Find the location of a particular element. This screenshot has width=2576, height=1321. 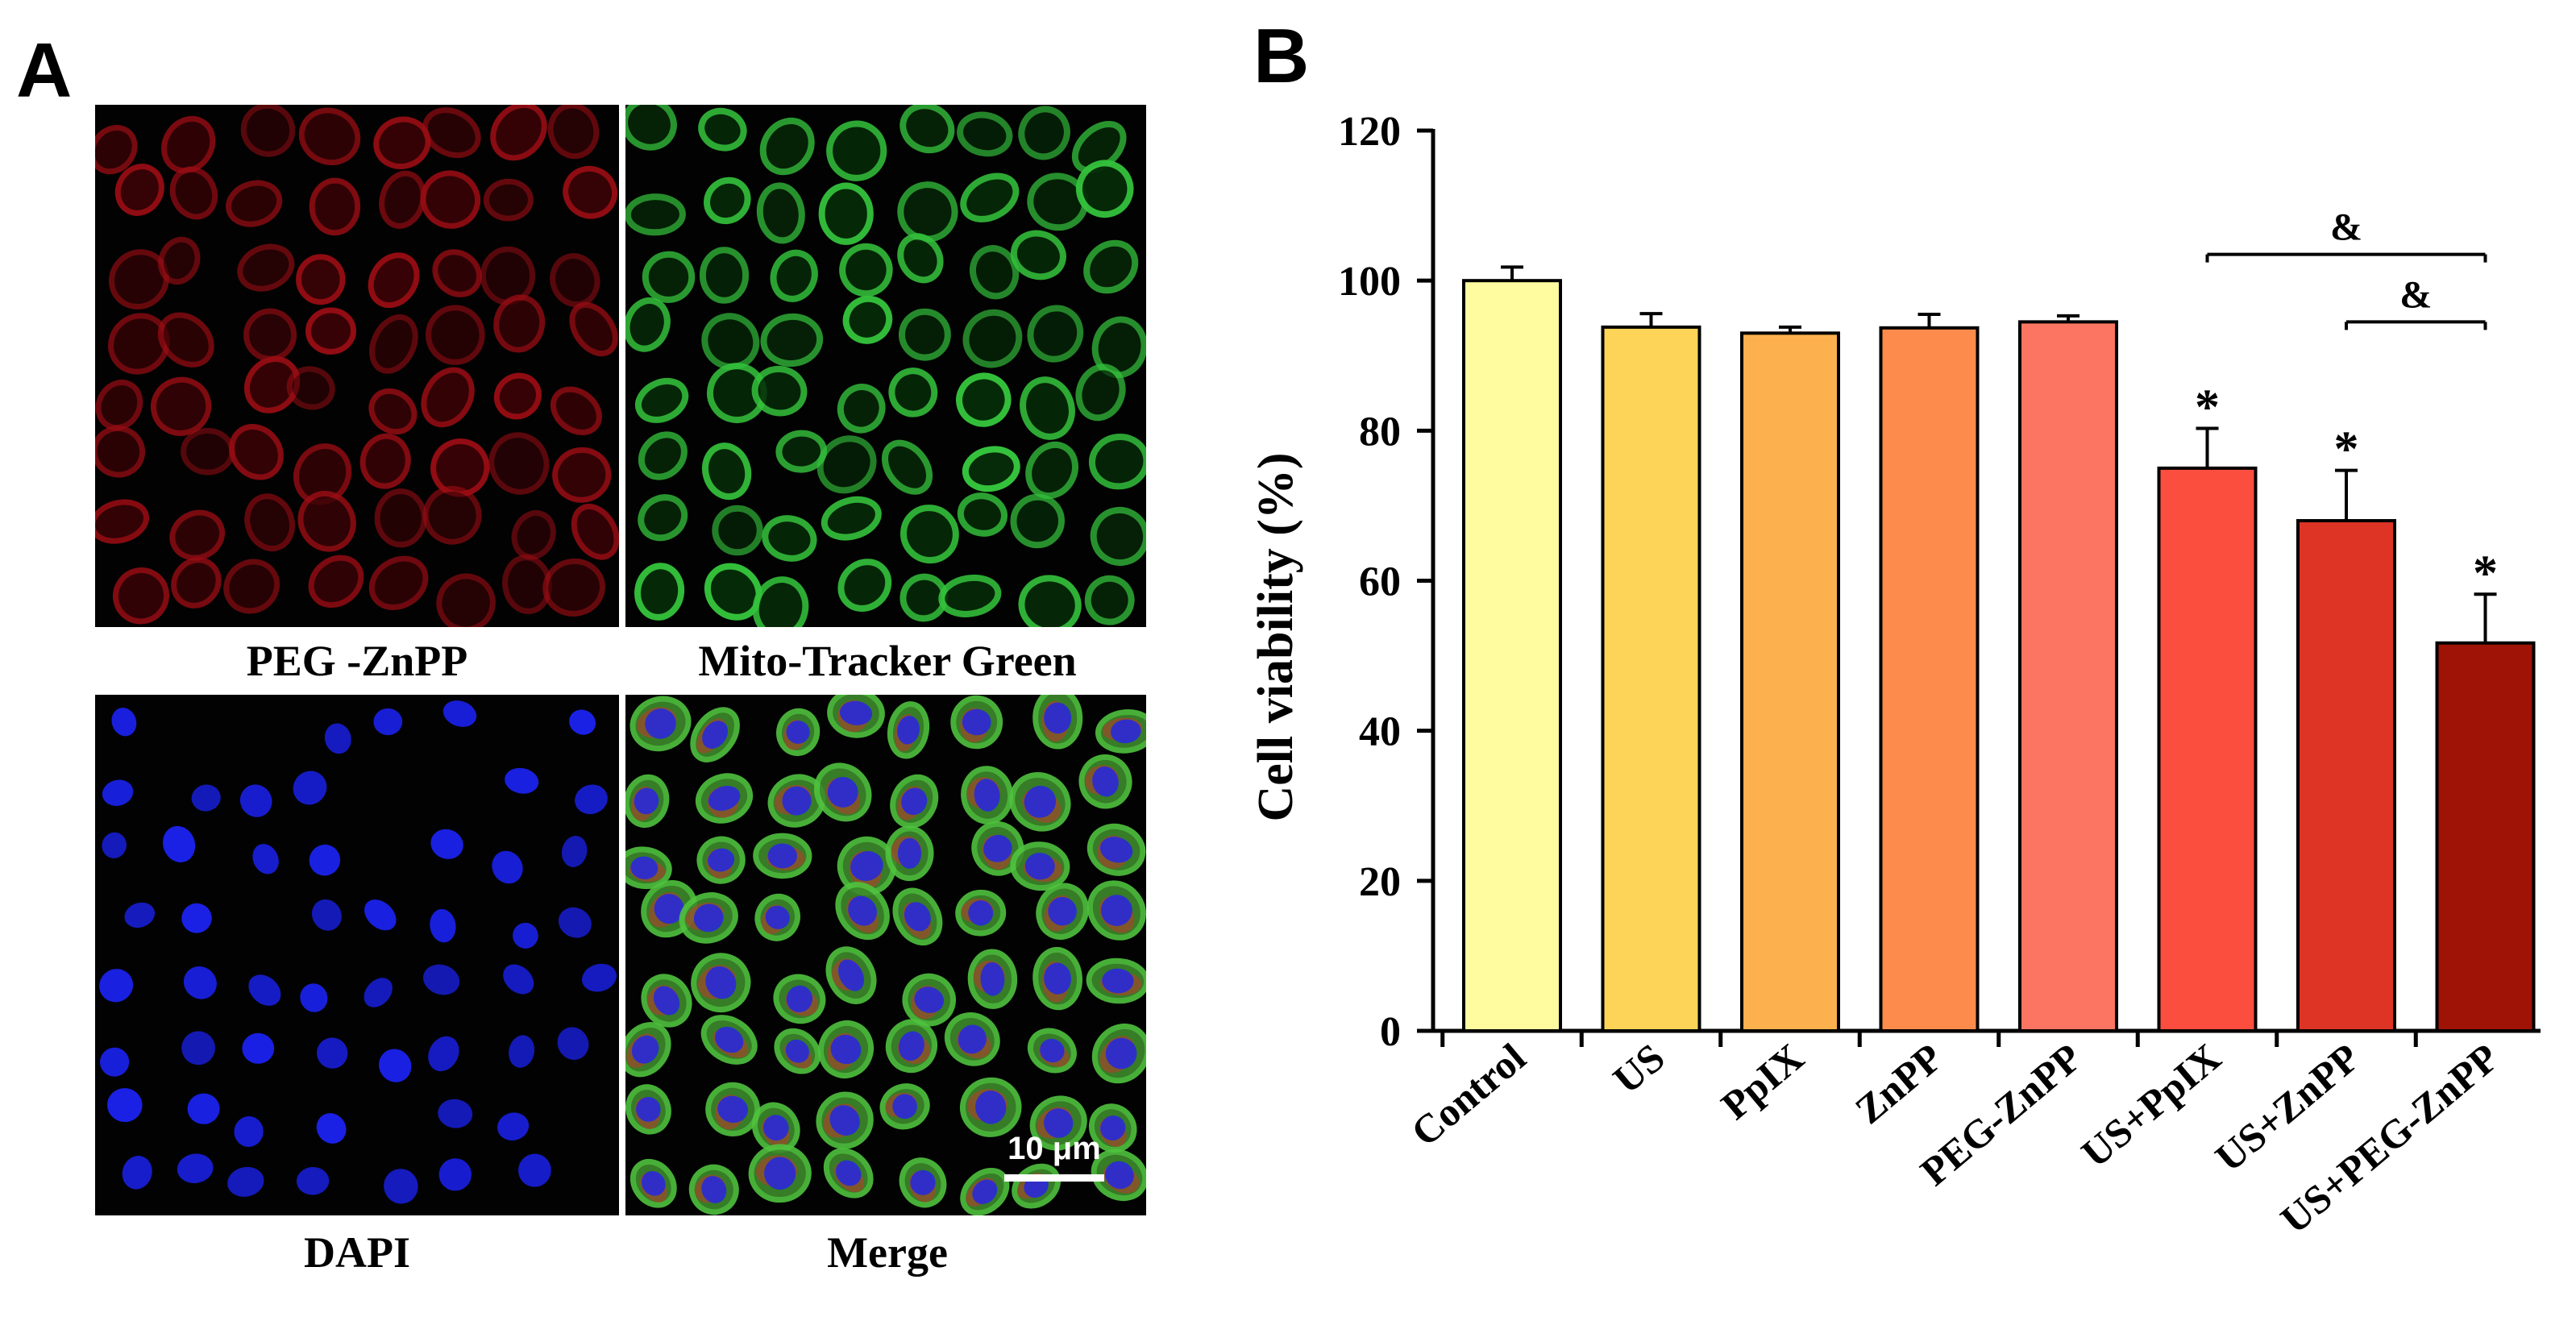

panel-b-label: B is located at coordinates (1281, 56).